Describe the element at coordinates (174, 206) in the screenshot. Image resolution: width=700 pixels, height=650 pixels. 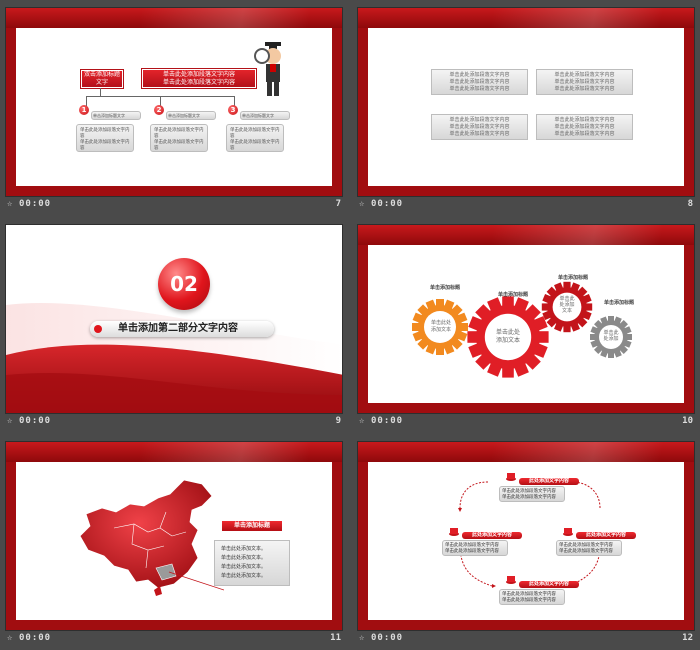
I see `slide-footer: ☆ 00:00 7` at that location.